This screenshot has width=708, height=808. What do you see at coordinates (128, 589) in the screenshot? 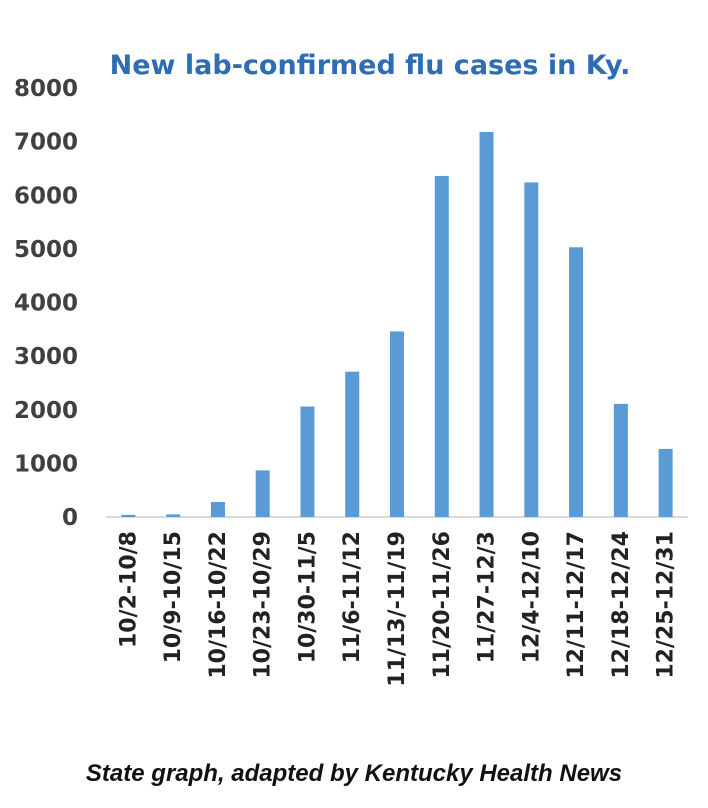
I see `x-tick-label: 10/2-10/8` at bounding box center [128, 589].